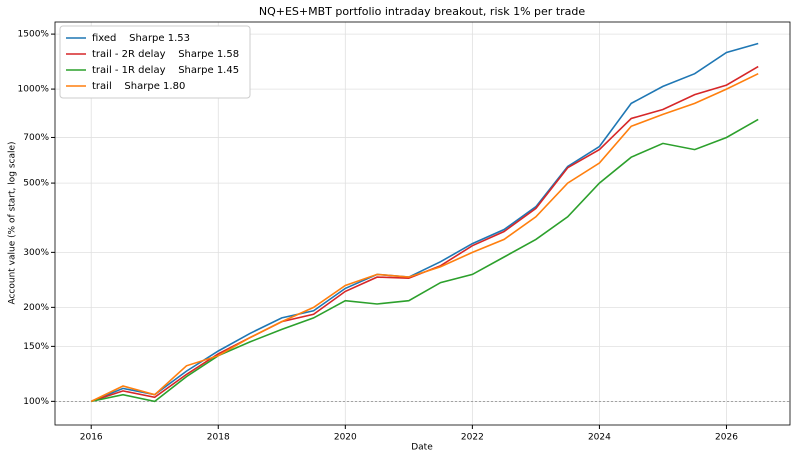 The image size is (800, 462). What do you see at coordinates (36, 347) in the screenshot?
I see `y-tick-label: 150%` at bounding box center [36, 347].